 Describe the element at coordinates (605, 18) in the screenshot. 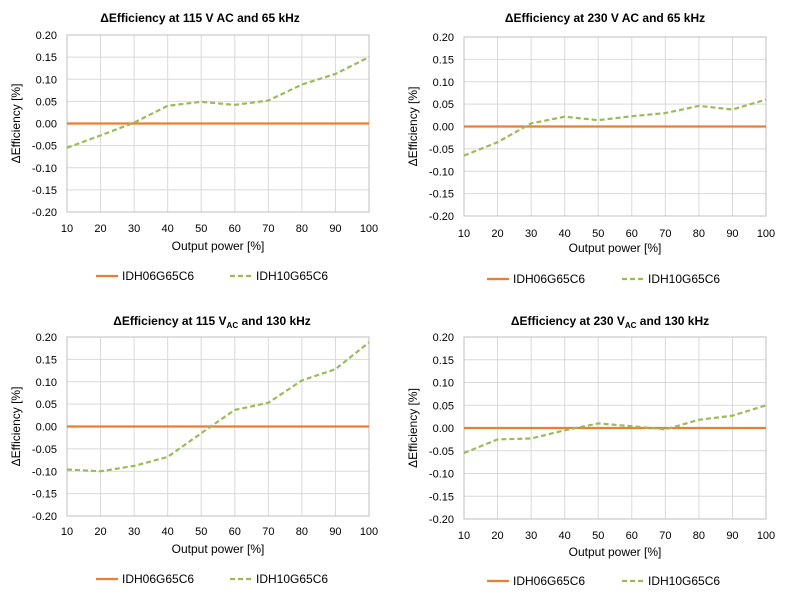

I see `chart-title: ΔEfficiency at 230 V AC and 65 kHz` at that location.